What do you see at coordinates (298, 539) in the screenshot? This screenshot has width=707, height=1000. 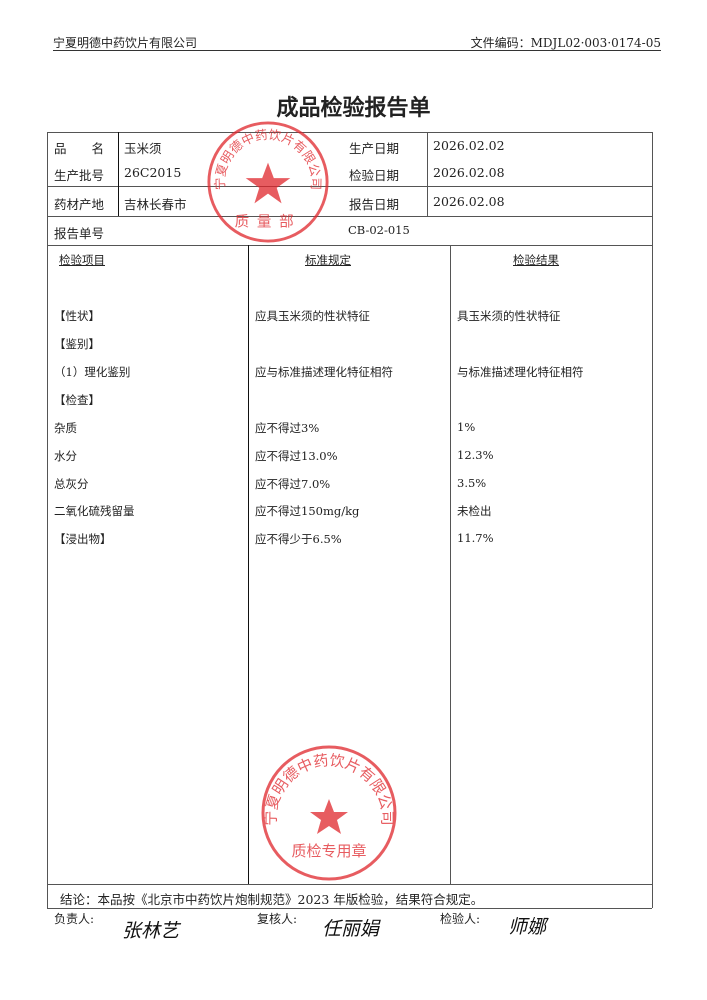 I see `table-cell-standard: 应不得少于6.5%` at bounding box center [298, 539].